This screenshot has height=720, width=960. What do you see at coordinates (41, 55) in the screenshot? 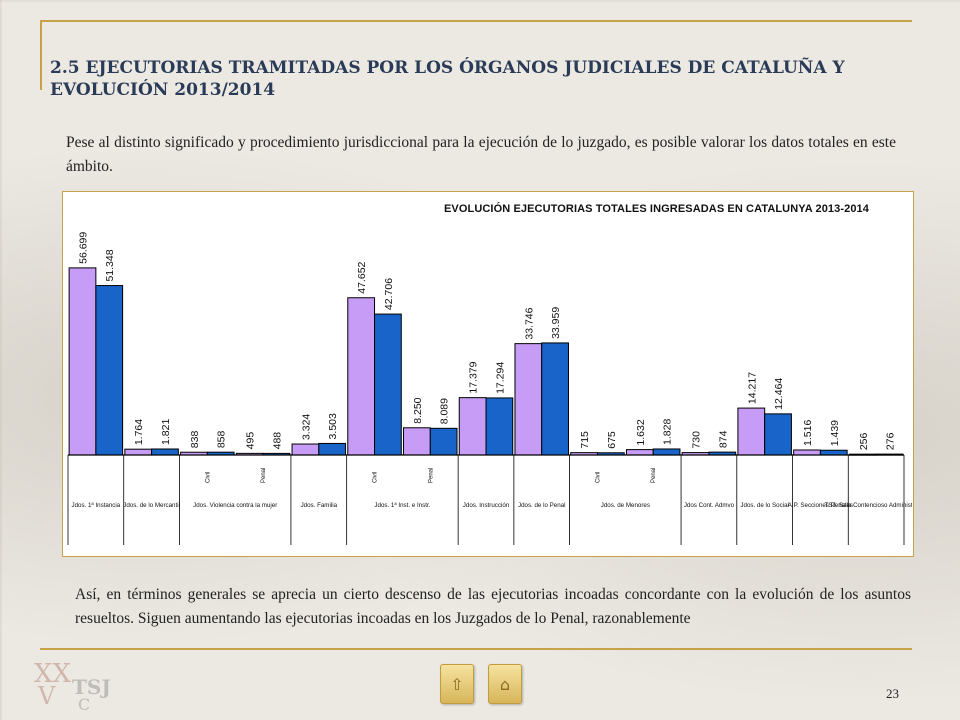
I see `left-accent-rule` at bounding box center [41, 55].